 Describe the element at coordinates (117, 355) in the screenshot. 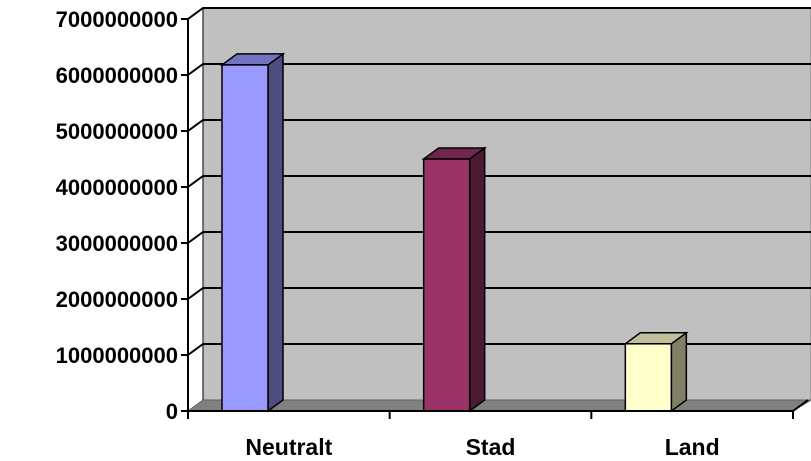

I see `y-tick-label: 1000000000` at that location.